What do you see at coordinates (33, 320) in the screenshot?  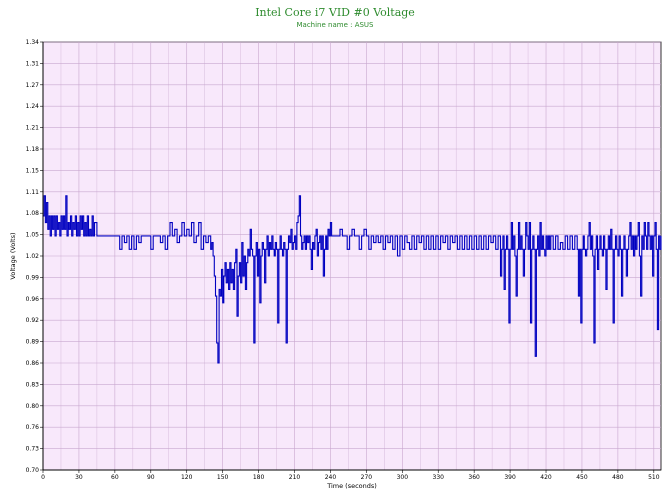 I see `y-tick-label: 0.92` at bounding box center [33, 320].